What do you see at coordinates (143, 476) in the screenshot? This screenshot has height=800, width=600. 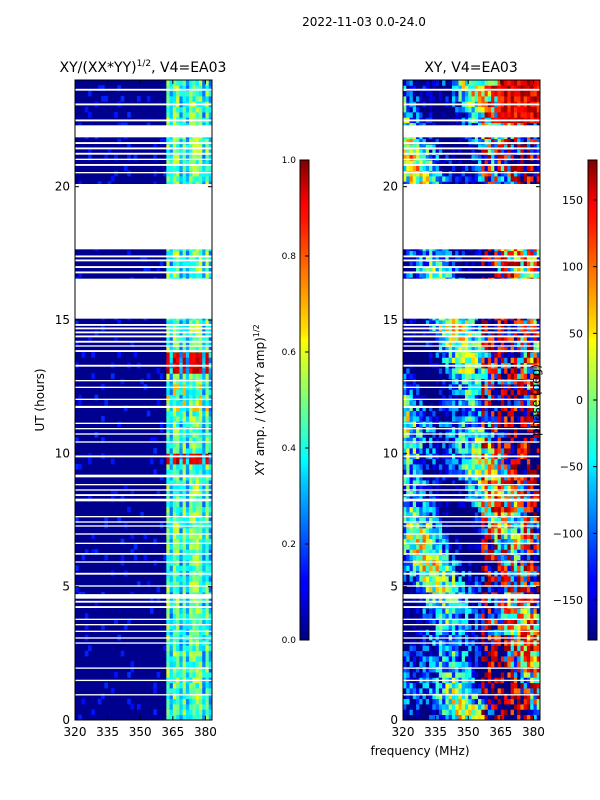 I see `data-gap-row` at bounding box center [143, 476].